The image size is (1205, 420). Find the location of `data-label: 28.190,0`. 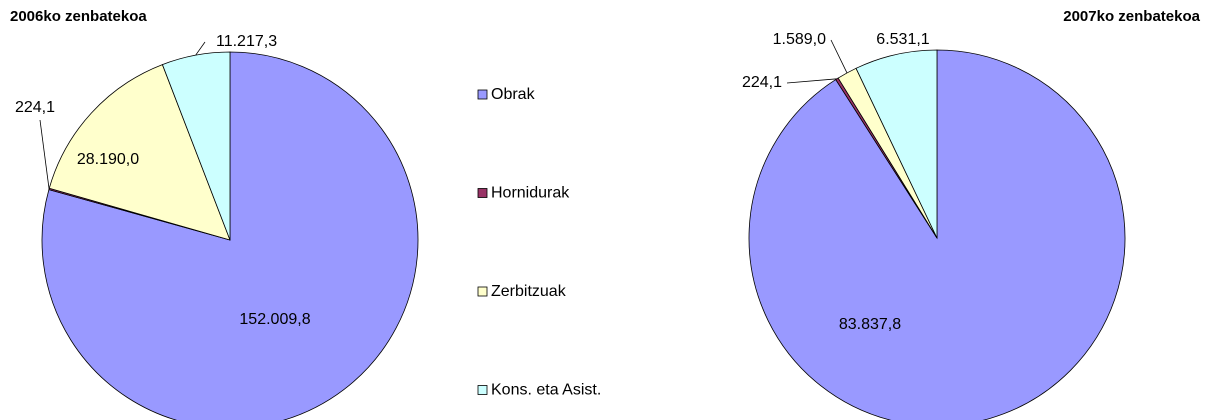

data-label: 28.190,0 is located at coordinates (108, 159).